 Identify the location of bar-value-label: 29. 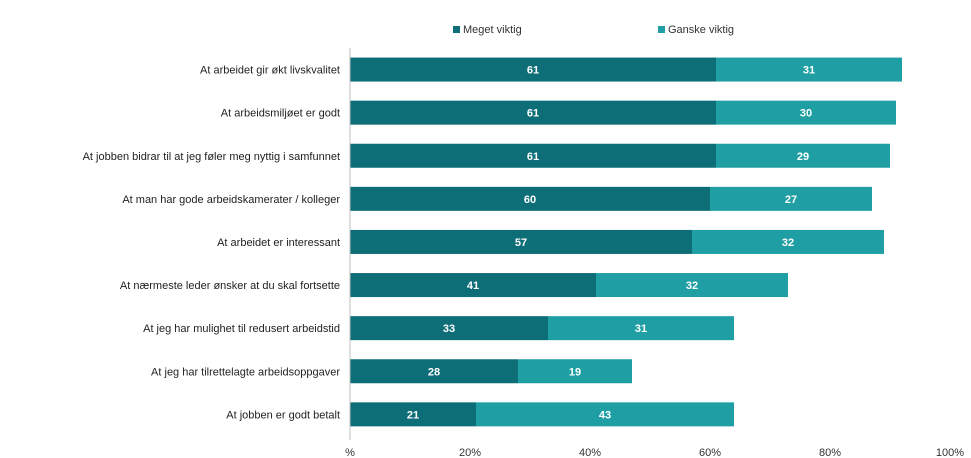
(803, 157).